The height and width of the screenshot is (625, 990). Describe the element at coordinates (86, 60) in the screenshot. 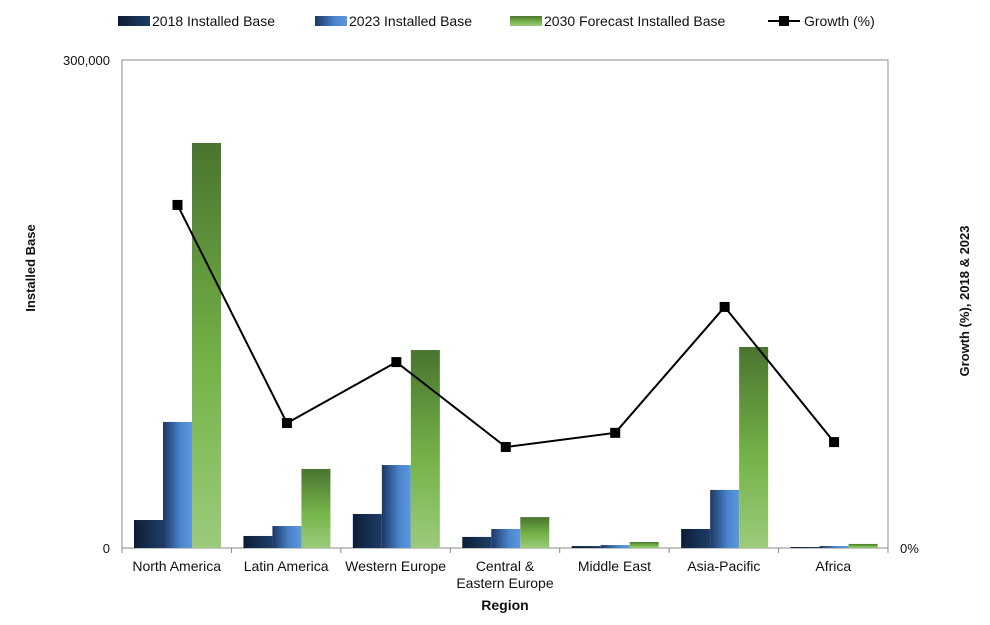

I see `y-tick-top: 300,000` at that location.